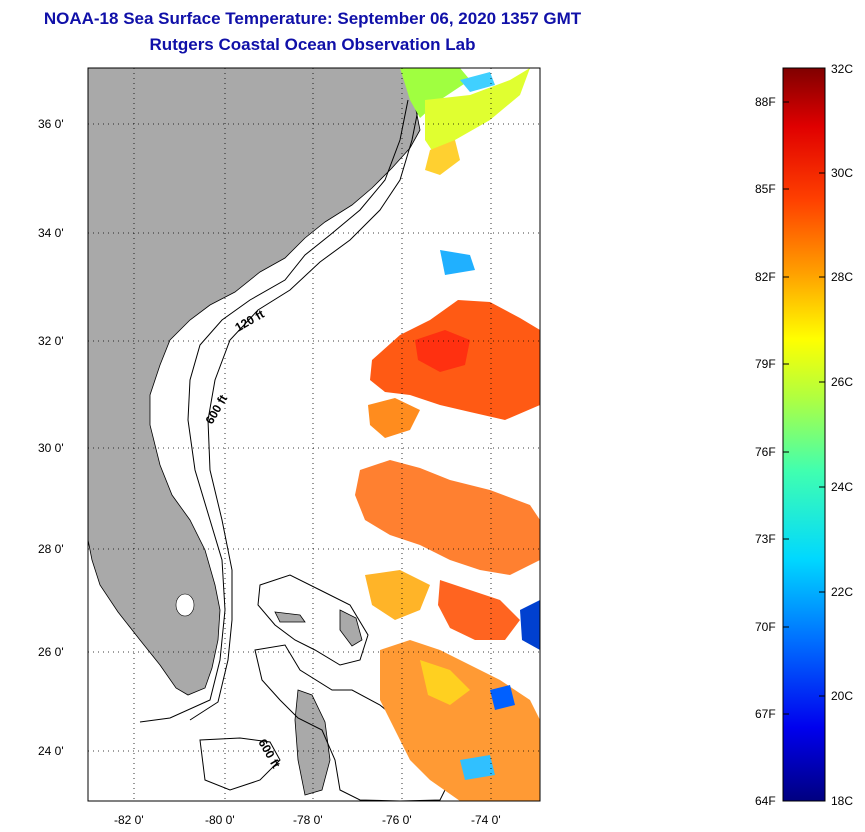 The height and width of the screenshot is (832, 865). I want to click on cb-c-22: 22C, so click(842, 592).